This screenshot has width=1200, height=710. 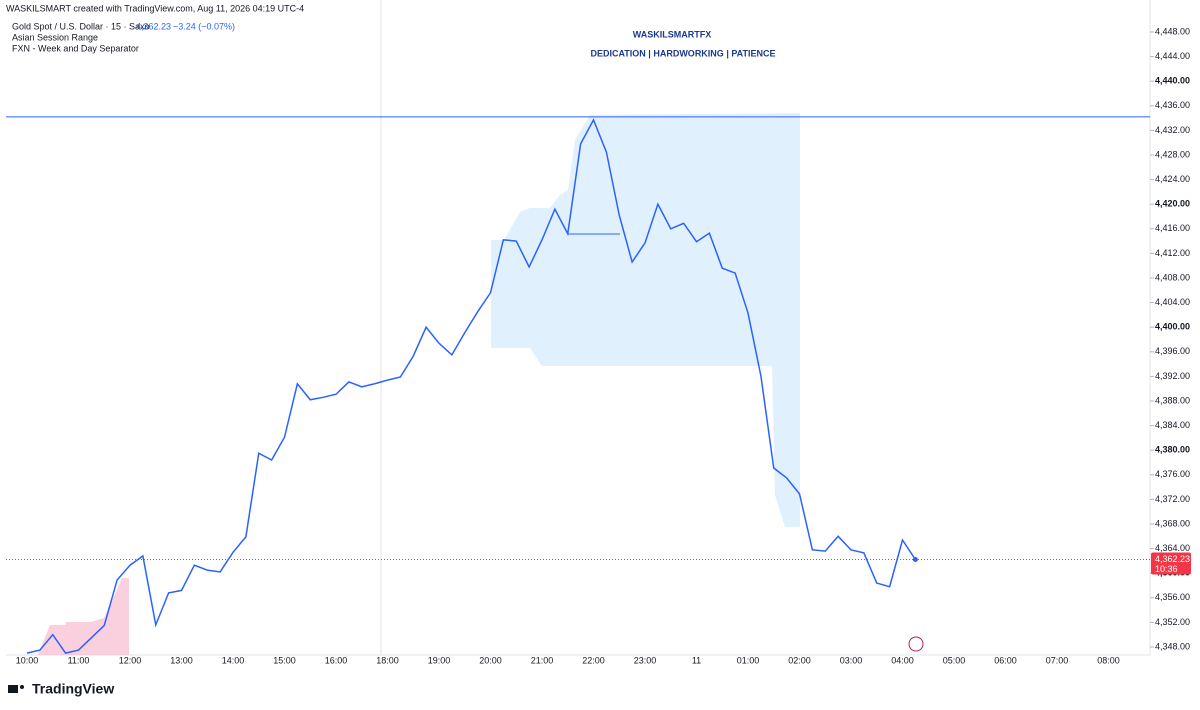 What do you see at coordinates (83, 616) in the screenshot?
I see `session-range-pink` at bounding box center [83, 616].